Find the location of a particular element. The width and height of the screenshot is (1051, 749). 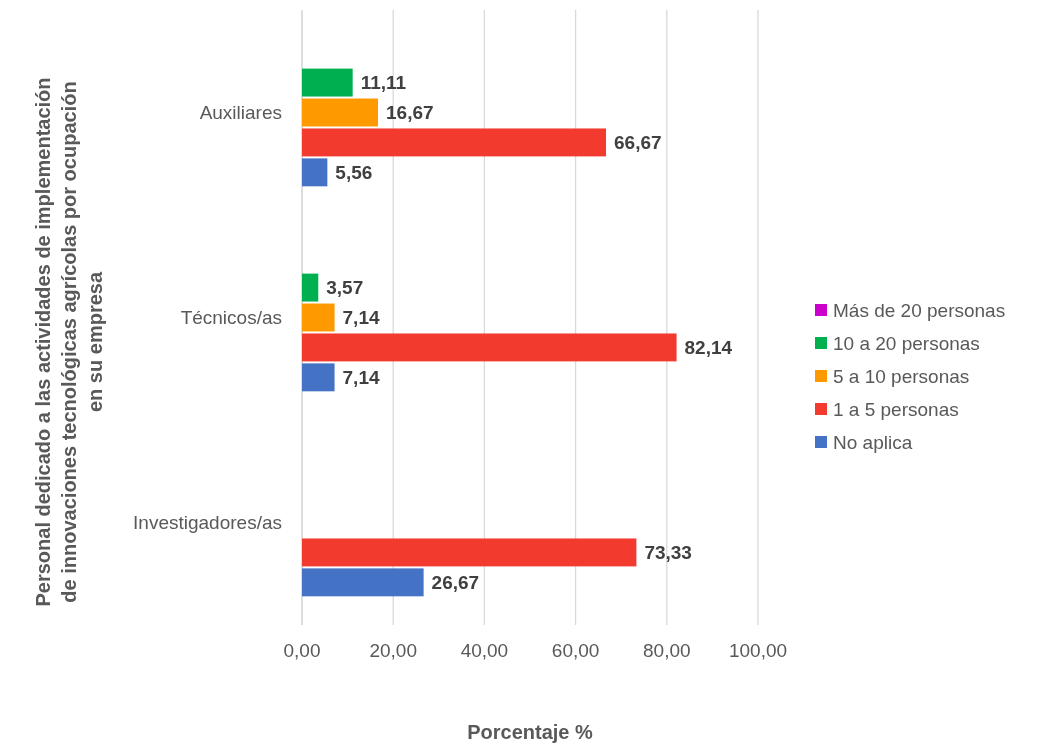

legend-label: No aplica is located at coordinates (873, 442).